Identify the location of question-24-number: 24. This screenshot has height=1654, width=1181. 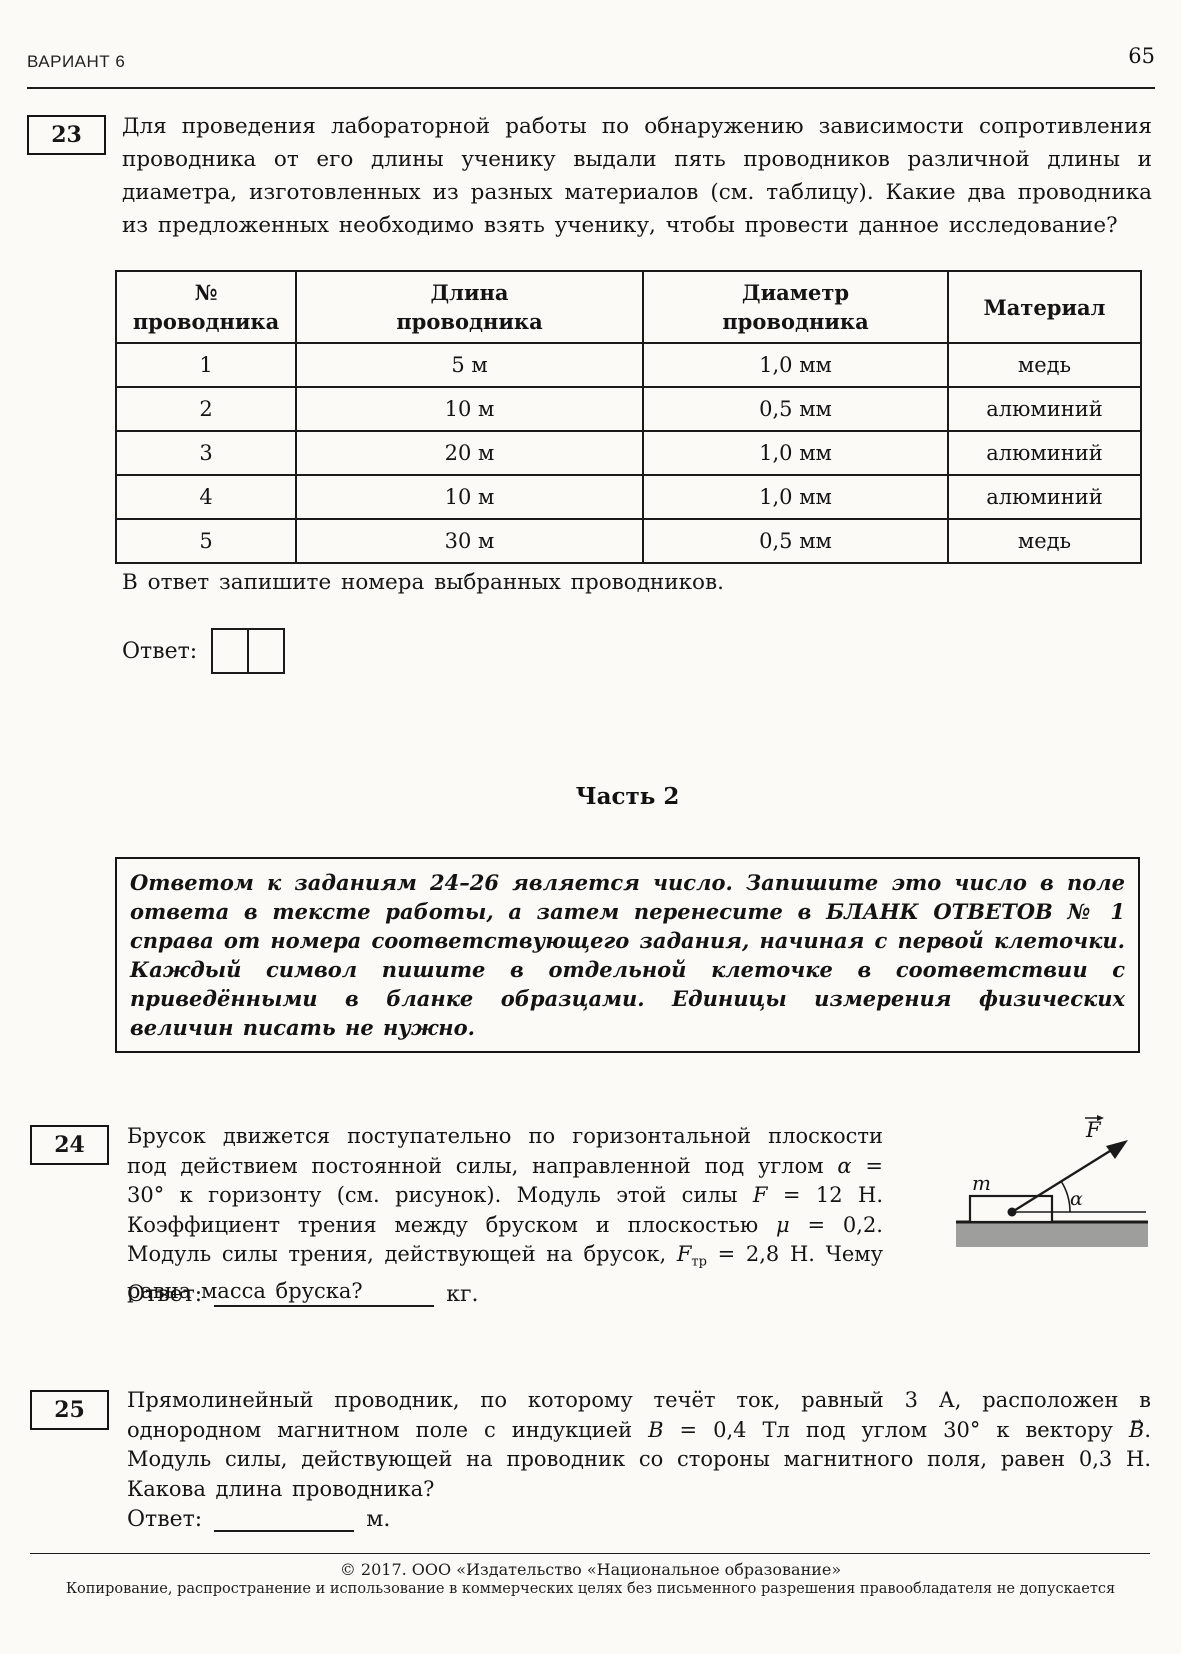
(69, 1145).